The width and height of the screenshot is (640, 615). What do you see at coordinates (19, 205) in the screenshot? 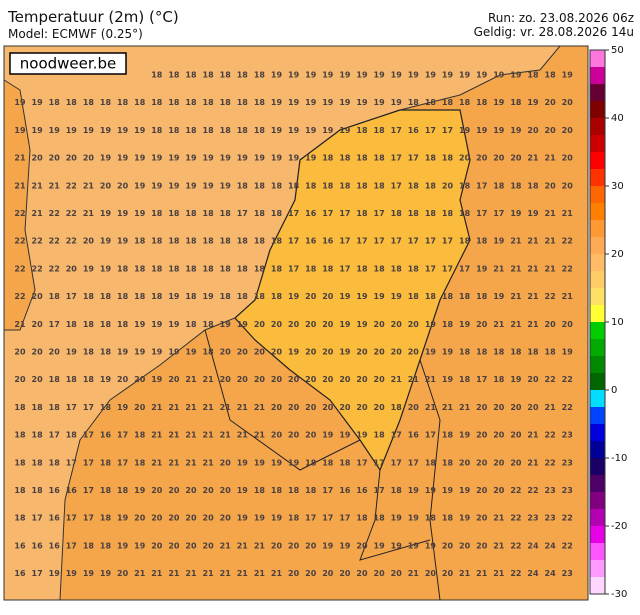
I see `england` at bounding box center [19, 205].